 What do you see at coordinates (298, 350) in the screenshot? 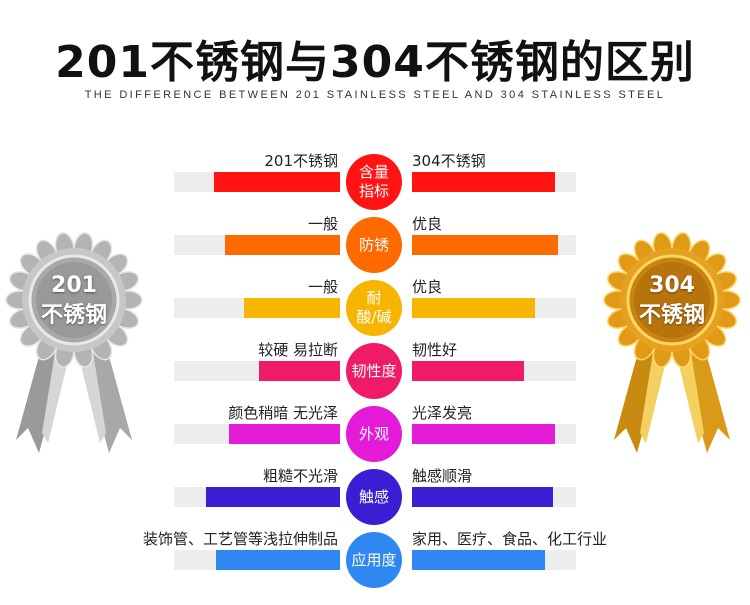
I see `row-left-label: 较硬 易拉断` at bounding box center [298, 350].